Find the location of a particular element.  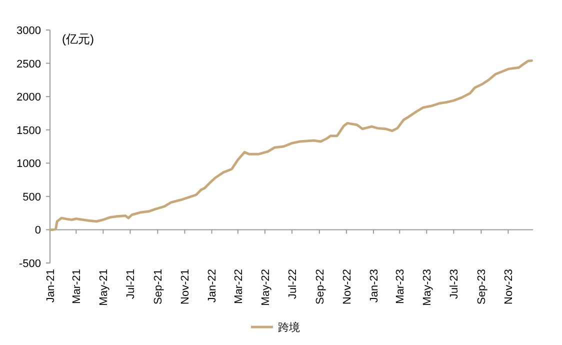

x-tick-label: Sep-22 is located at coordinates (320, 286).